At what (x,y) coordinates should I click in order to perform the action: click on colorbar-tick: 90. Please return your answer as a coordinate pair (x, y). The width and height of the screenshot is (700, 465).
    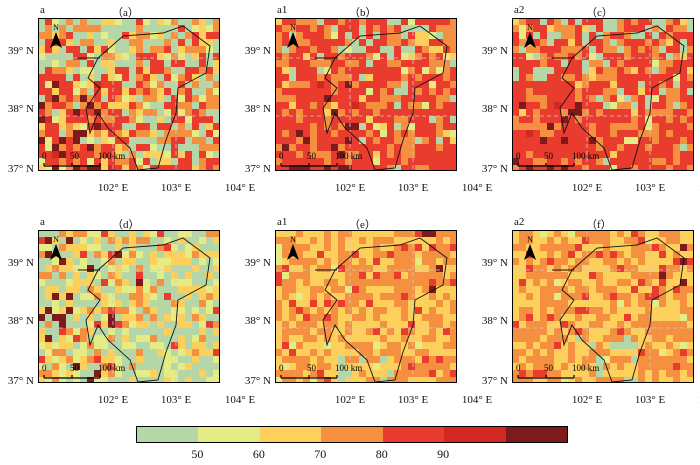
    Looking at the image, I should click on (443, 454).